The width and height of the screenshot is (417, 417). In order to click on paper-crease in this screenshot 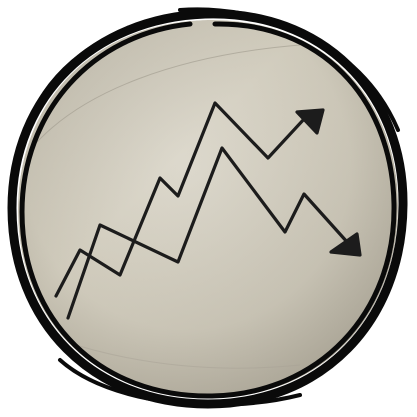, I will do `click(180, 354)`.